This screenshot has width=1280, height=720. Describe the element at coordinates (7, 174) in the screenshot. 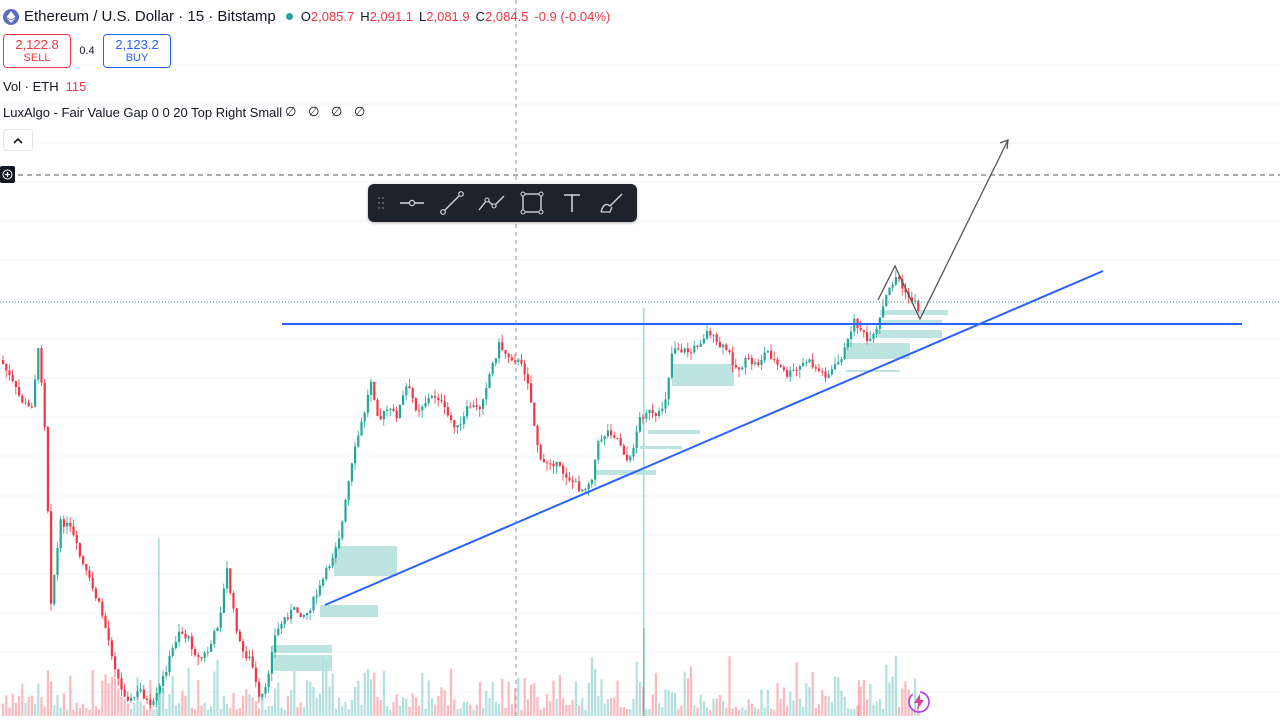

I see `add-alert-plus-icon` at that location.